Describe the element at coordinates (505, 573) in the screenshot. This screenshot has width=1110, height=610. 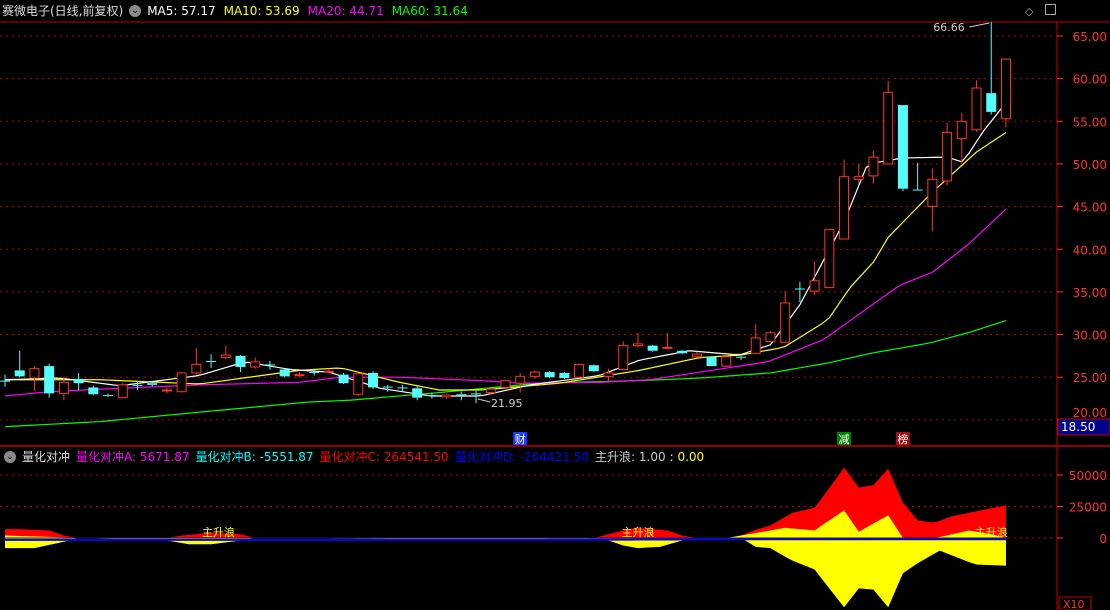
I see `series-b-area` at that location.